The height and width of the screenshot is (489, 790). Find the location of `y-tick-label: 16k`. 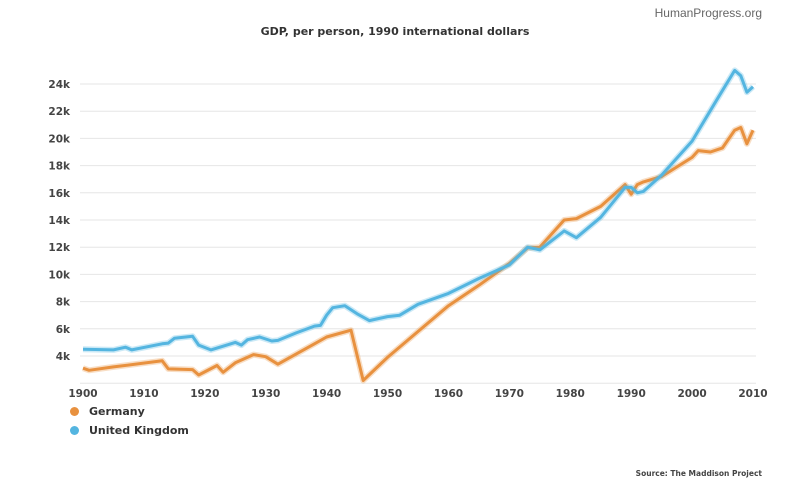

y-tick-label: 16k is located at coordinates (59, 194).